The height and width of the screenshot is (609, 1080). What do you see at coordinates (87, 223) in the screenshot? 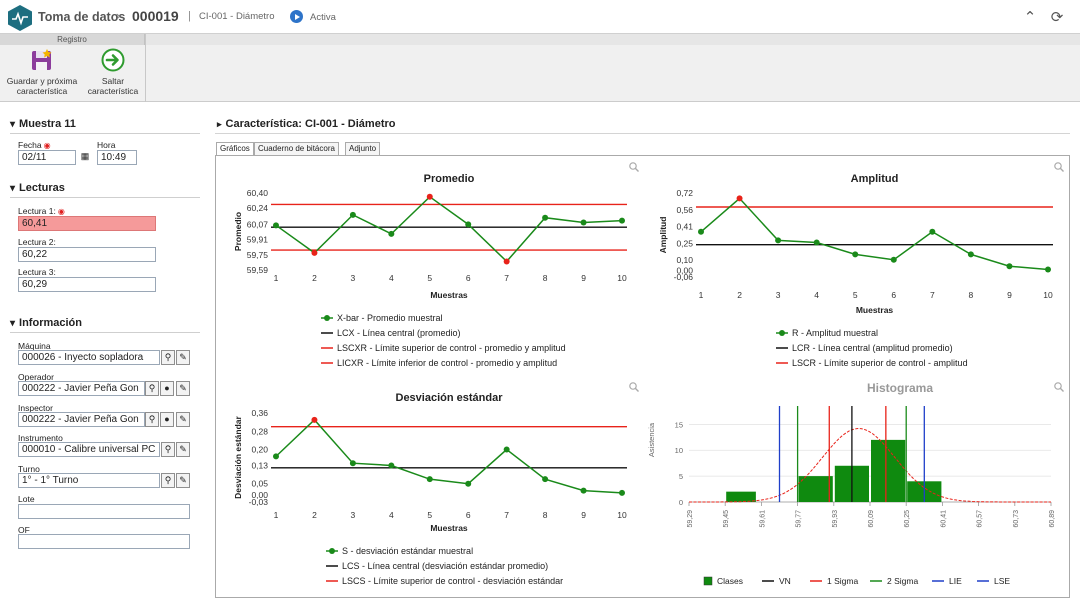
I see `lectura1-input: 60,41` at bounding box center [87, 223].